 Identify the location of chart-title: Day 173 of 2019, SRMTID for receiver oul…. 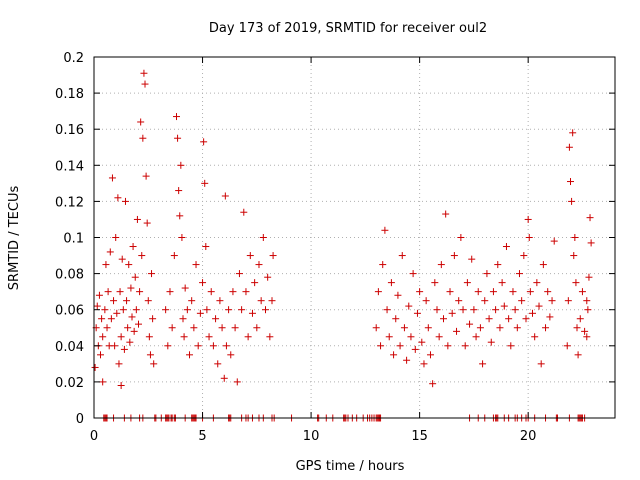
(348, 28).